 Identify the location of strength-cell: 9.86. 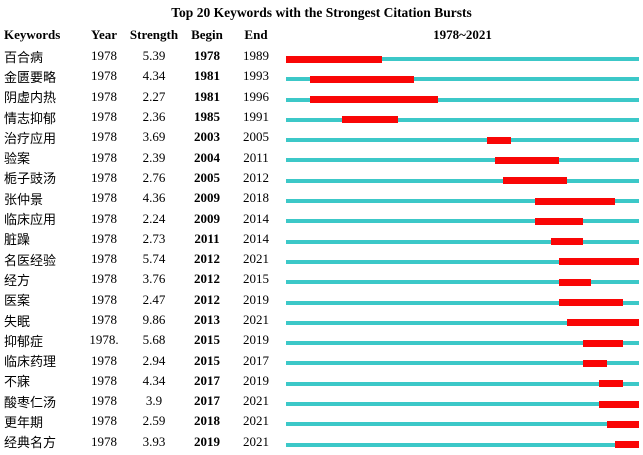
(154, 319).